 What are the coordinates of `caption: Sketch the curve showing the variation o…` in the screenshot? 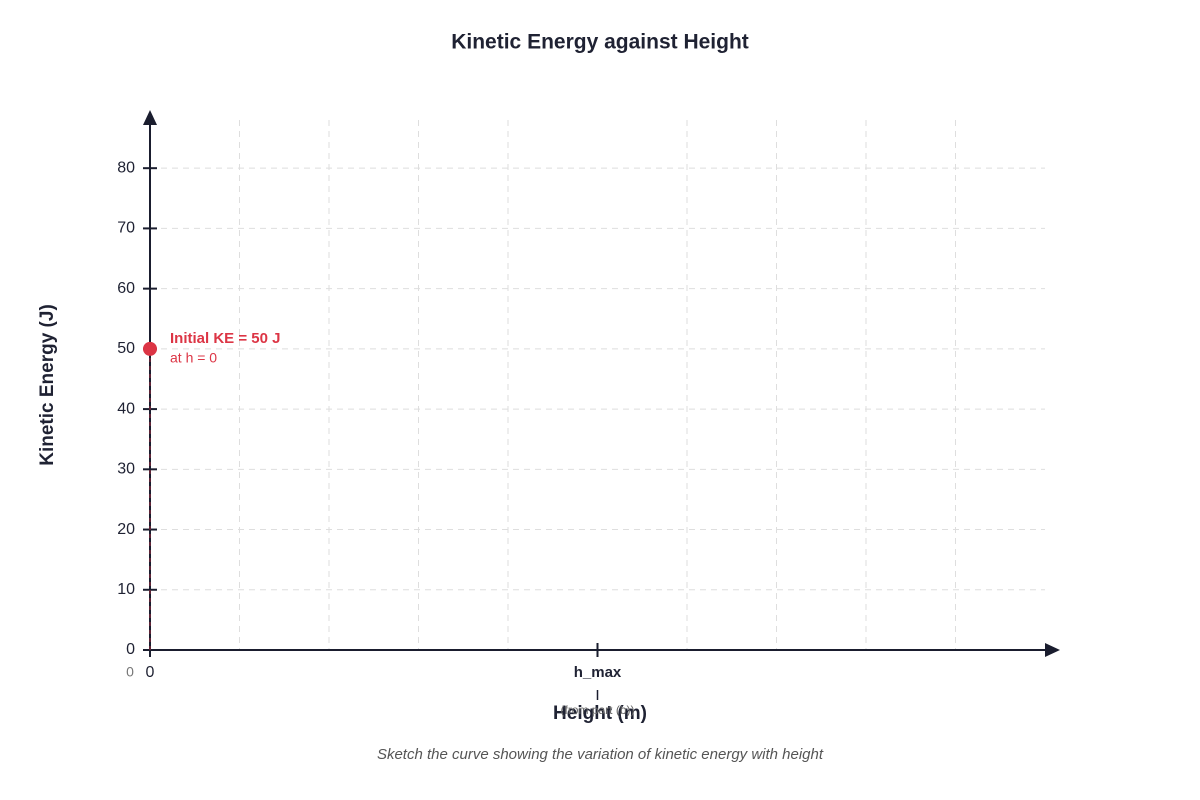 It's located at (600, 754).